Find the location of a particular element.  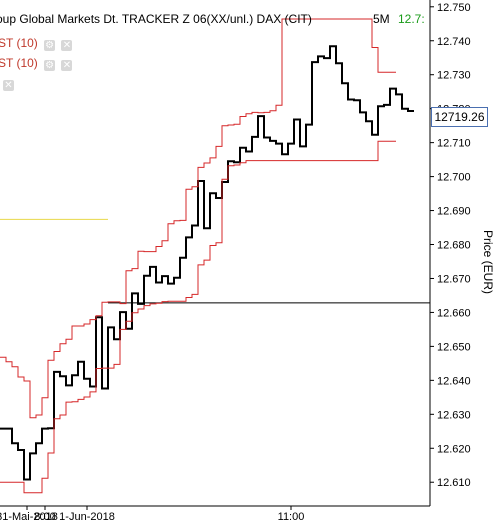

indicator-legend-1: ST (10) ⚙ ✕ is located at coordinates (36, 44).